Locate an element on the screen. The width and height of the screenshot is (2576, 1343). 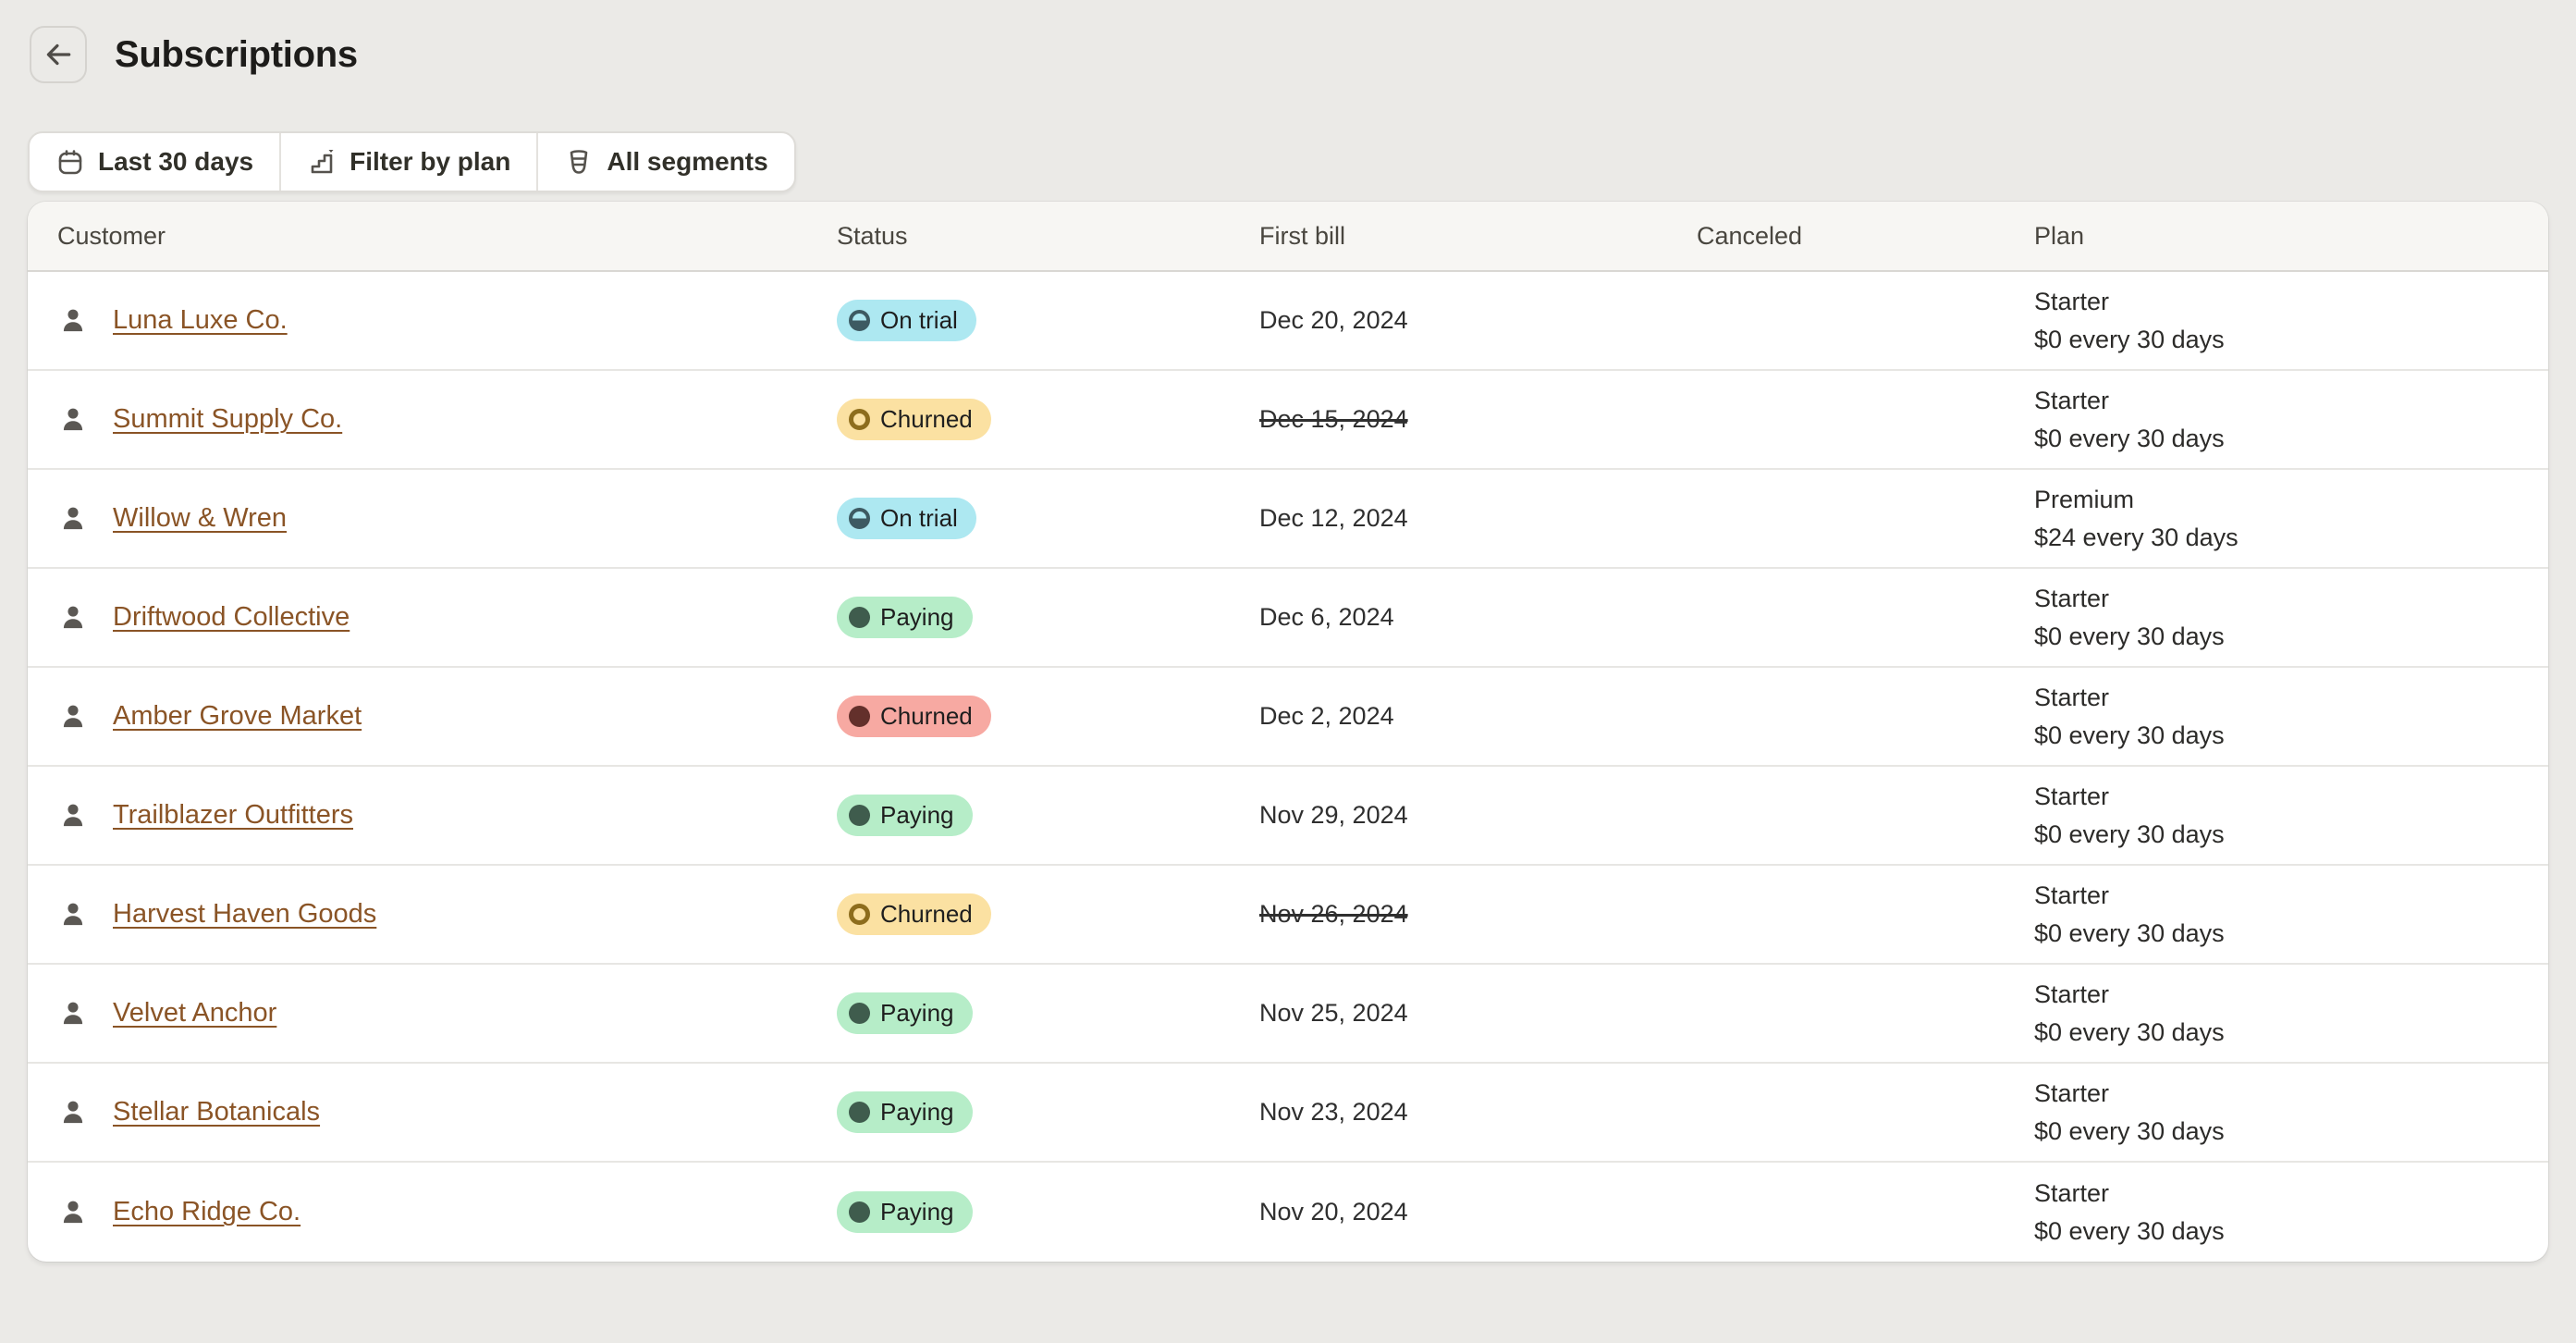
status-badge: On trial is located at coordinates (906, 519).